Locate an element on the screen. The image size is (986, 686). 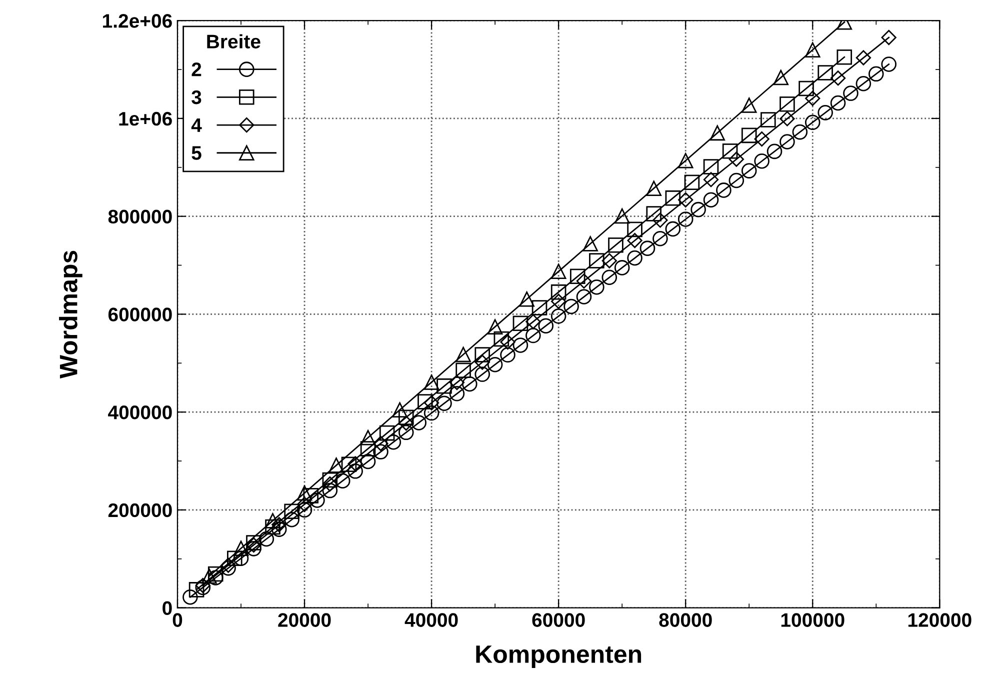
x-tick-label: 40000 is located at coordinates (431, 620).